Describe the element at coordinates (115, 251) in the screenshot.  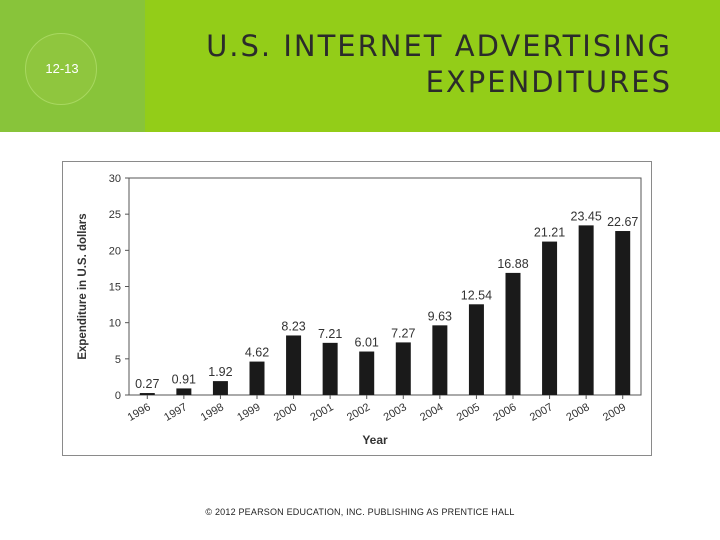
I see `y-tick-label: 20` at that location.